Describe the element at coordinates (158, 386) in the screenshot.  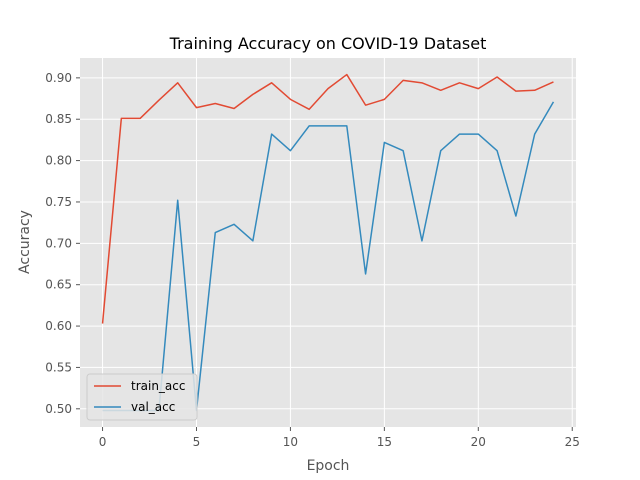
I see `legend-label-train-acc: train_acc` at that location.